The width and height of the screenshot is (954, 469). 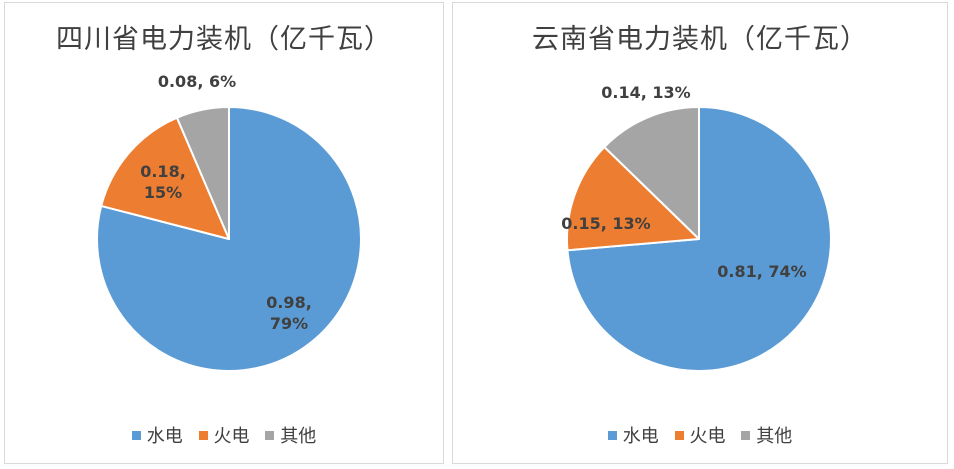 I want to click on chart-title: 云南省电力装机（亿千瓦）, so click(x=700, y=39).